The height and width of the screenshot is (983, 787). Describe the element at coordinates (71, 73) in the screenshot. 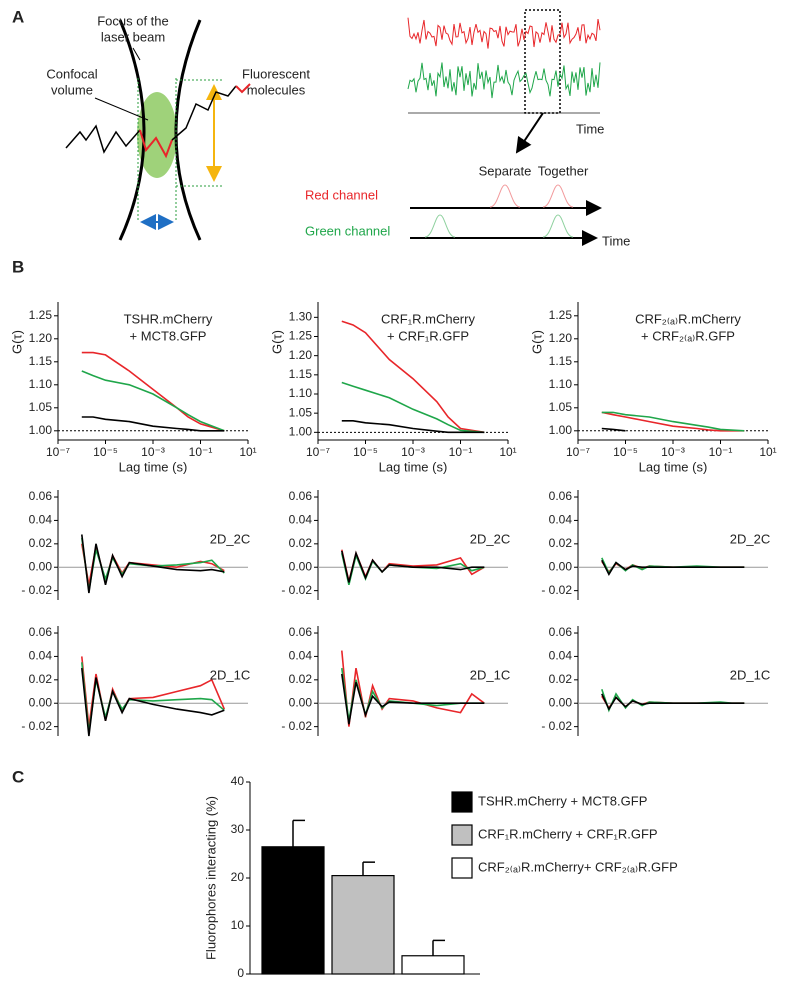

I see `confocal-label: Confocal` at that location.